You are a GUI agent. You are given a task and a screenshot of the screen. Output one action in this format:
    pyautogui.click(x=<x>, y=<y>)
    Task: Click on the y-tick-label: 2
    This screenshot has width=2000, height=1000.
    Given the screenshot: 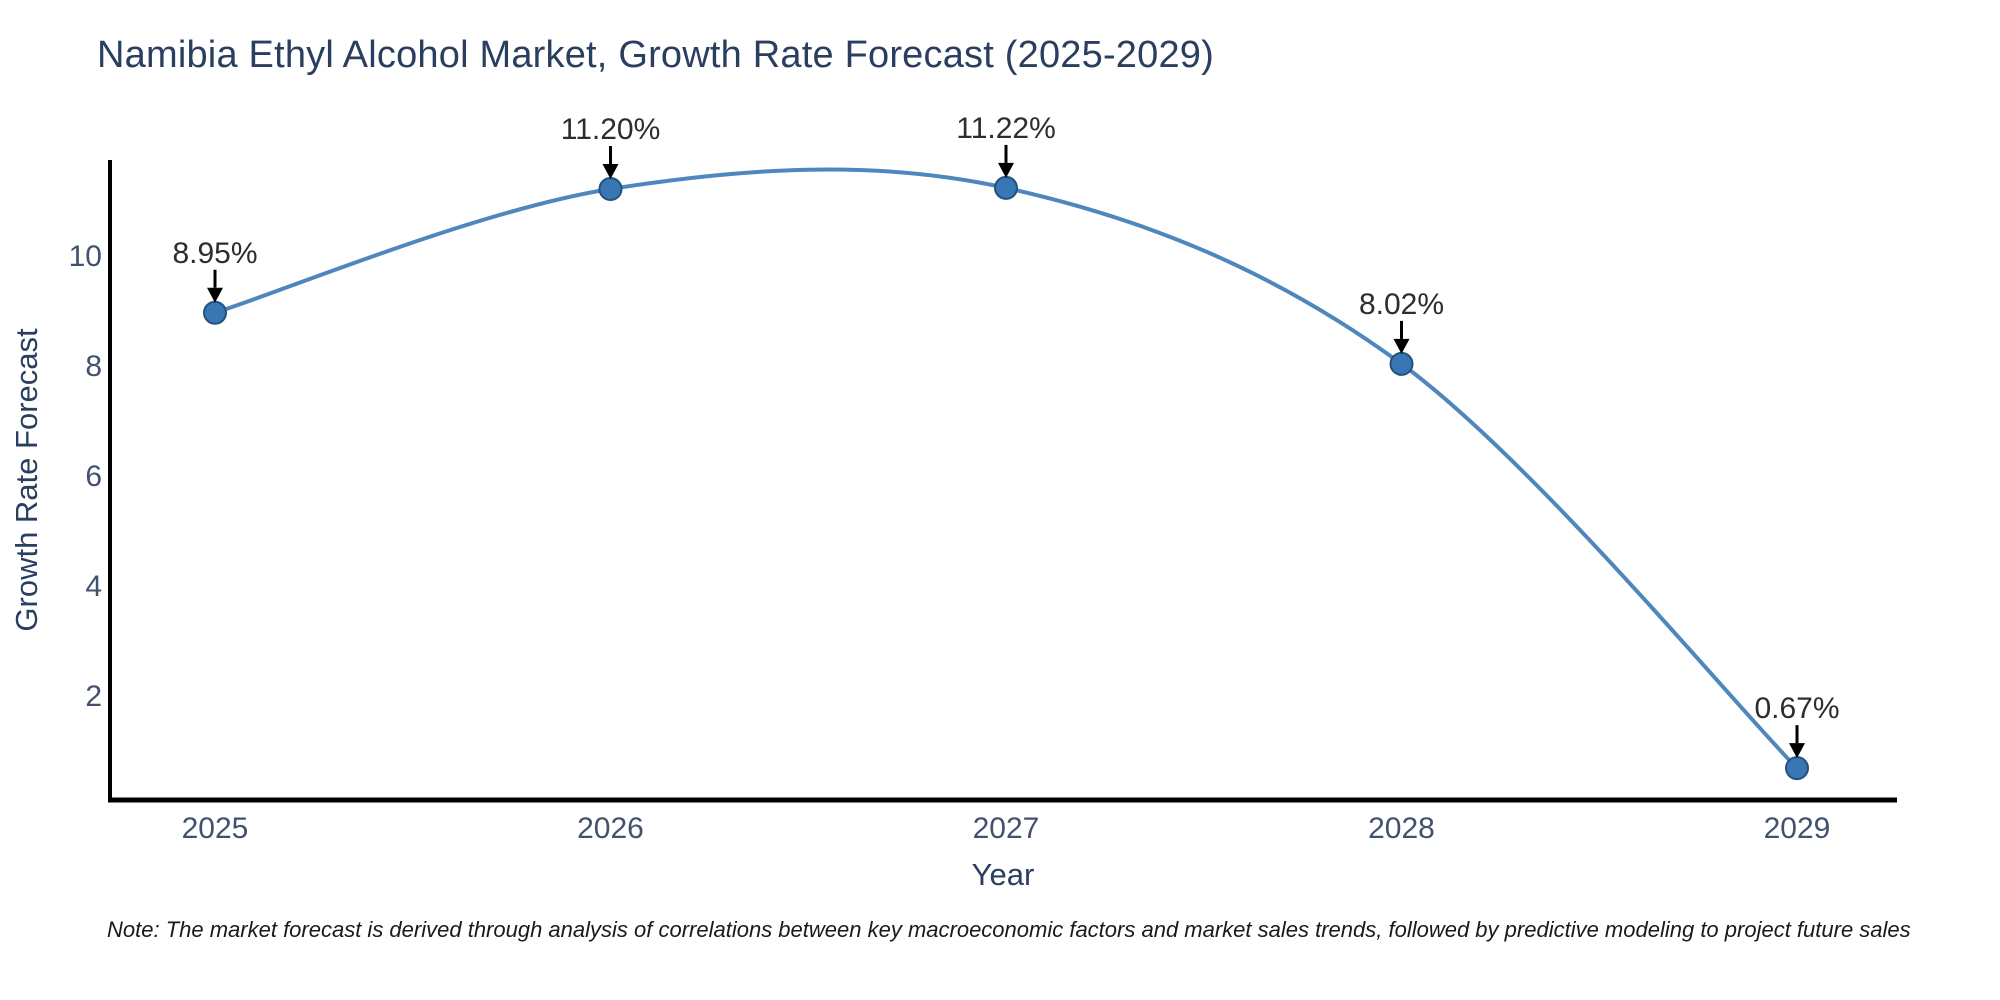 What is the action you would take?
    pyautogui.click(x=93, y=696)
    